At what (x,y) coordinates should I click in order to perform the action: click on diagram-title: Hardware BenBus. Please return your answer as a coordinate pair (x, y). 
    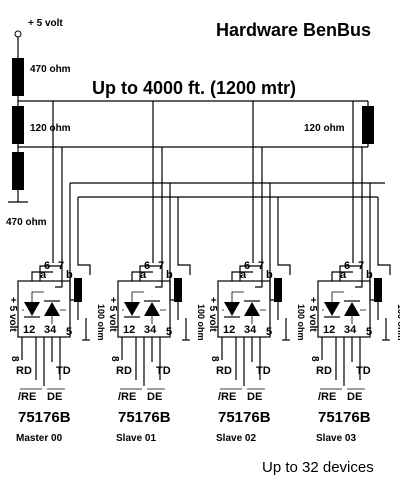
    Looking at the image, I should click on (293, 30).